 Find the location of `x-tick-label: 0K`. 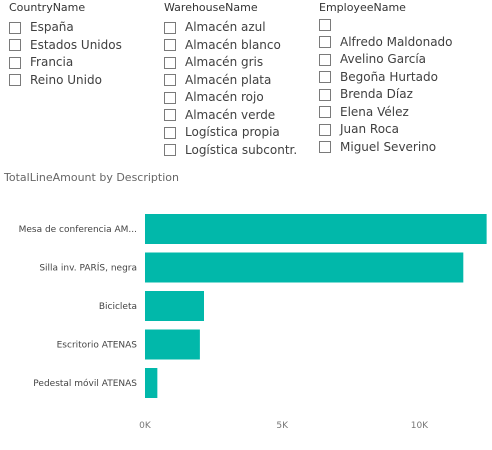

x-tick-label: 0K is located at coordinates (145, 426).